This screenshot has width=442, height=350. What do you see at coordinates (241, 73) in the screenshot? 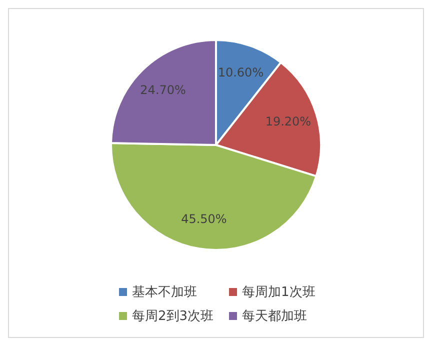
I see `data-label: 10.60%` at bounding box center [241, 73].